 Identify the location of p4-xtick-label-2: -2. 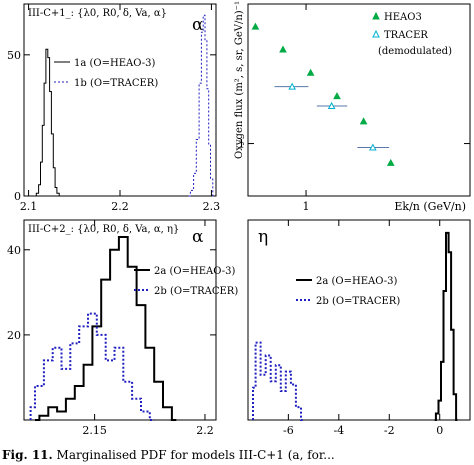
(389, 430).